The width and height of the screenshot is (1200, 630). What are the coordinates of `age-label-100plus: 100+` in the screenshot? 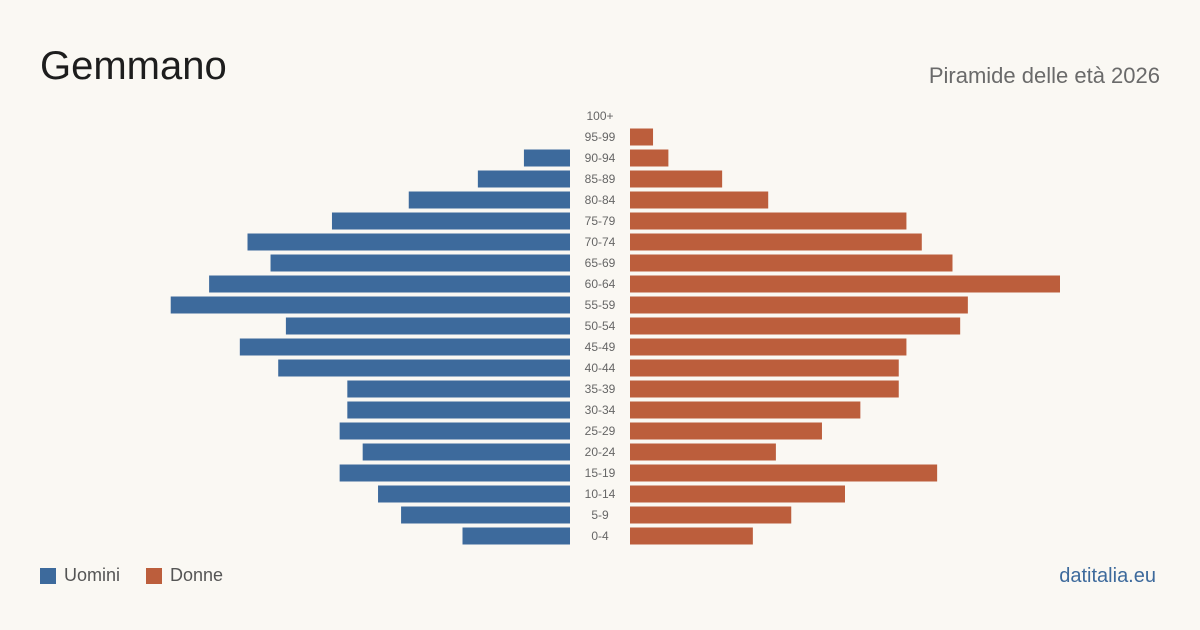 It's located at (599, 116).